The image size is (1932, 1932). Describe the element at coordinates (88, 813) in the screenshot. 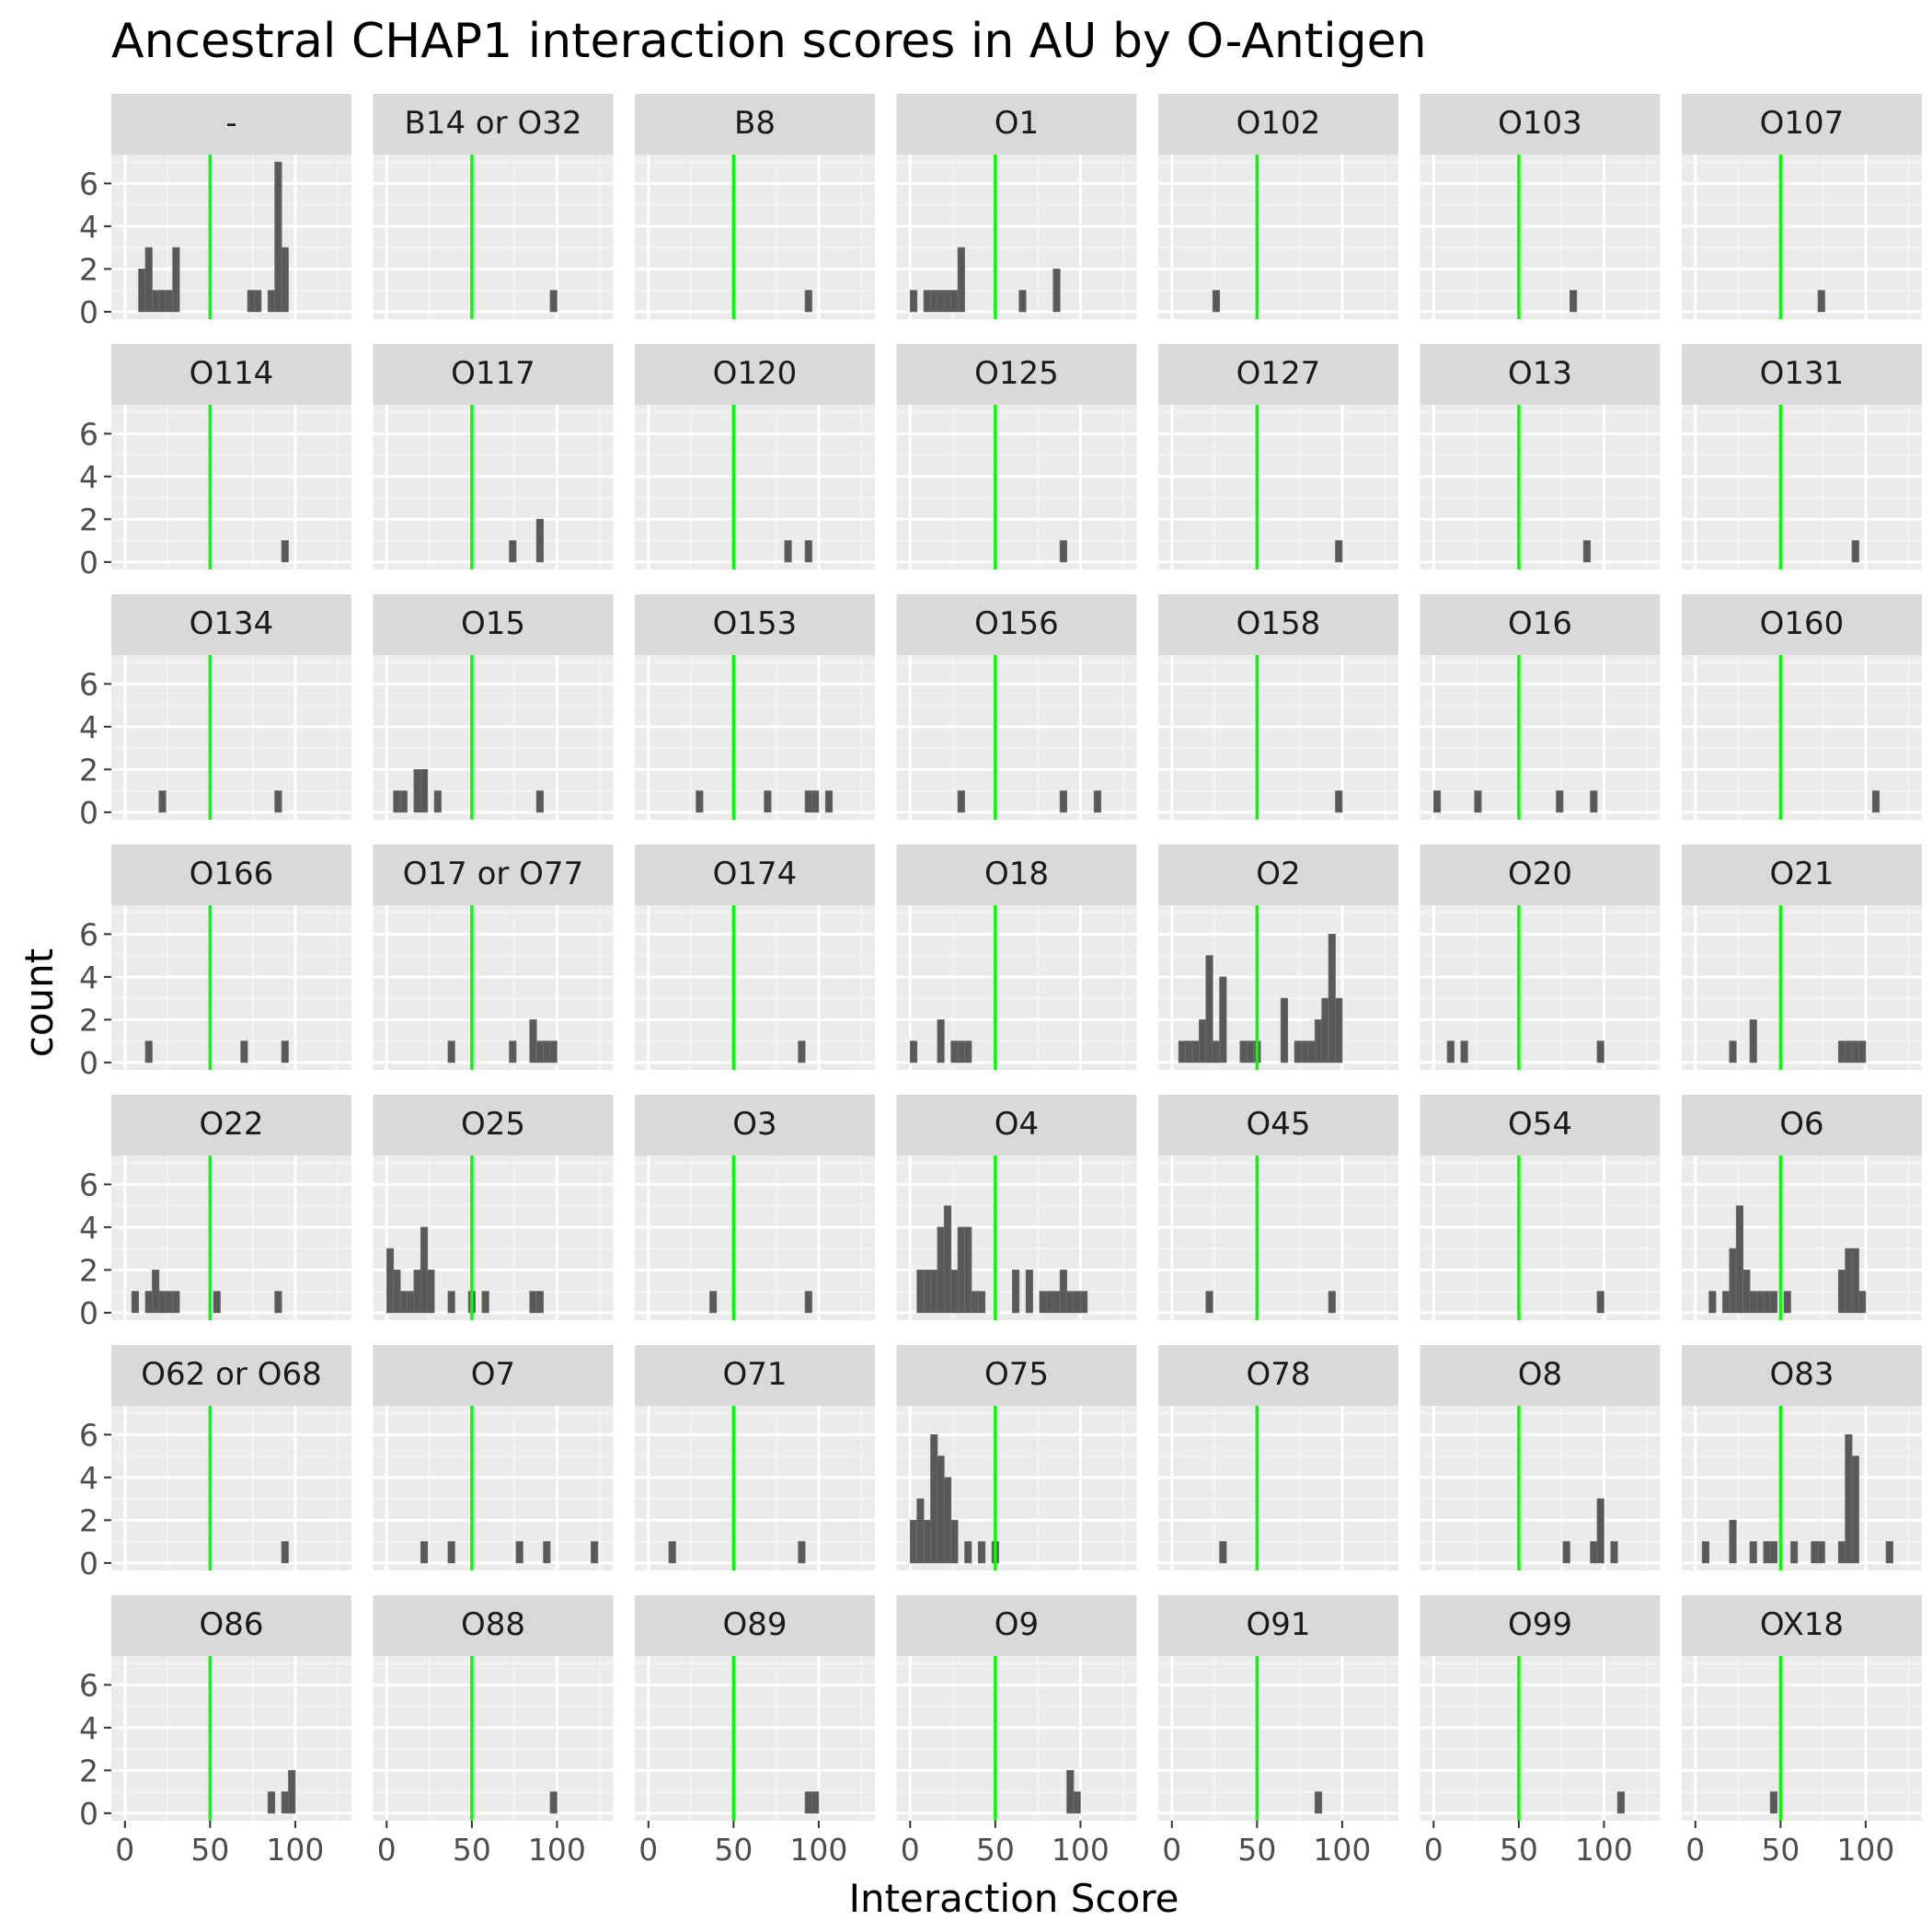

I see `y-tick-label: 0` at that location.